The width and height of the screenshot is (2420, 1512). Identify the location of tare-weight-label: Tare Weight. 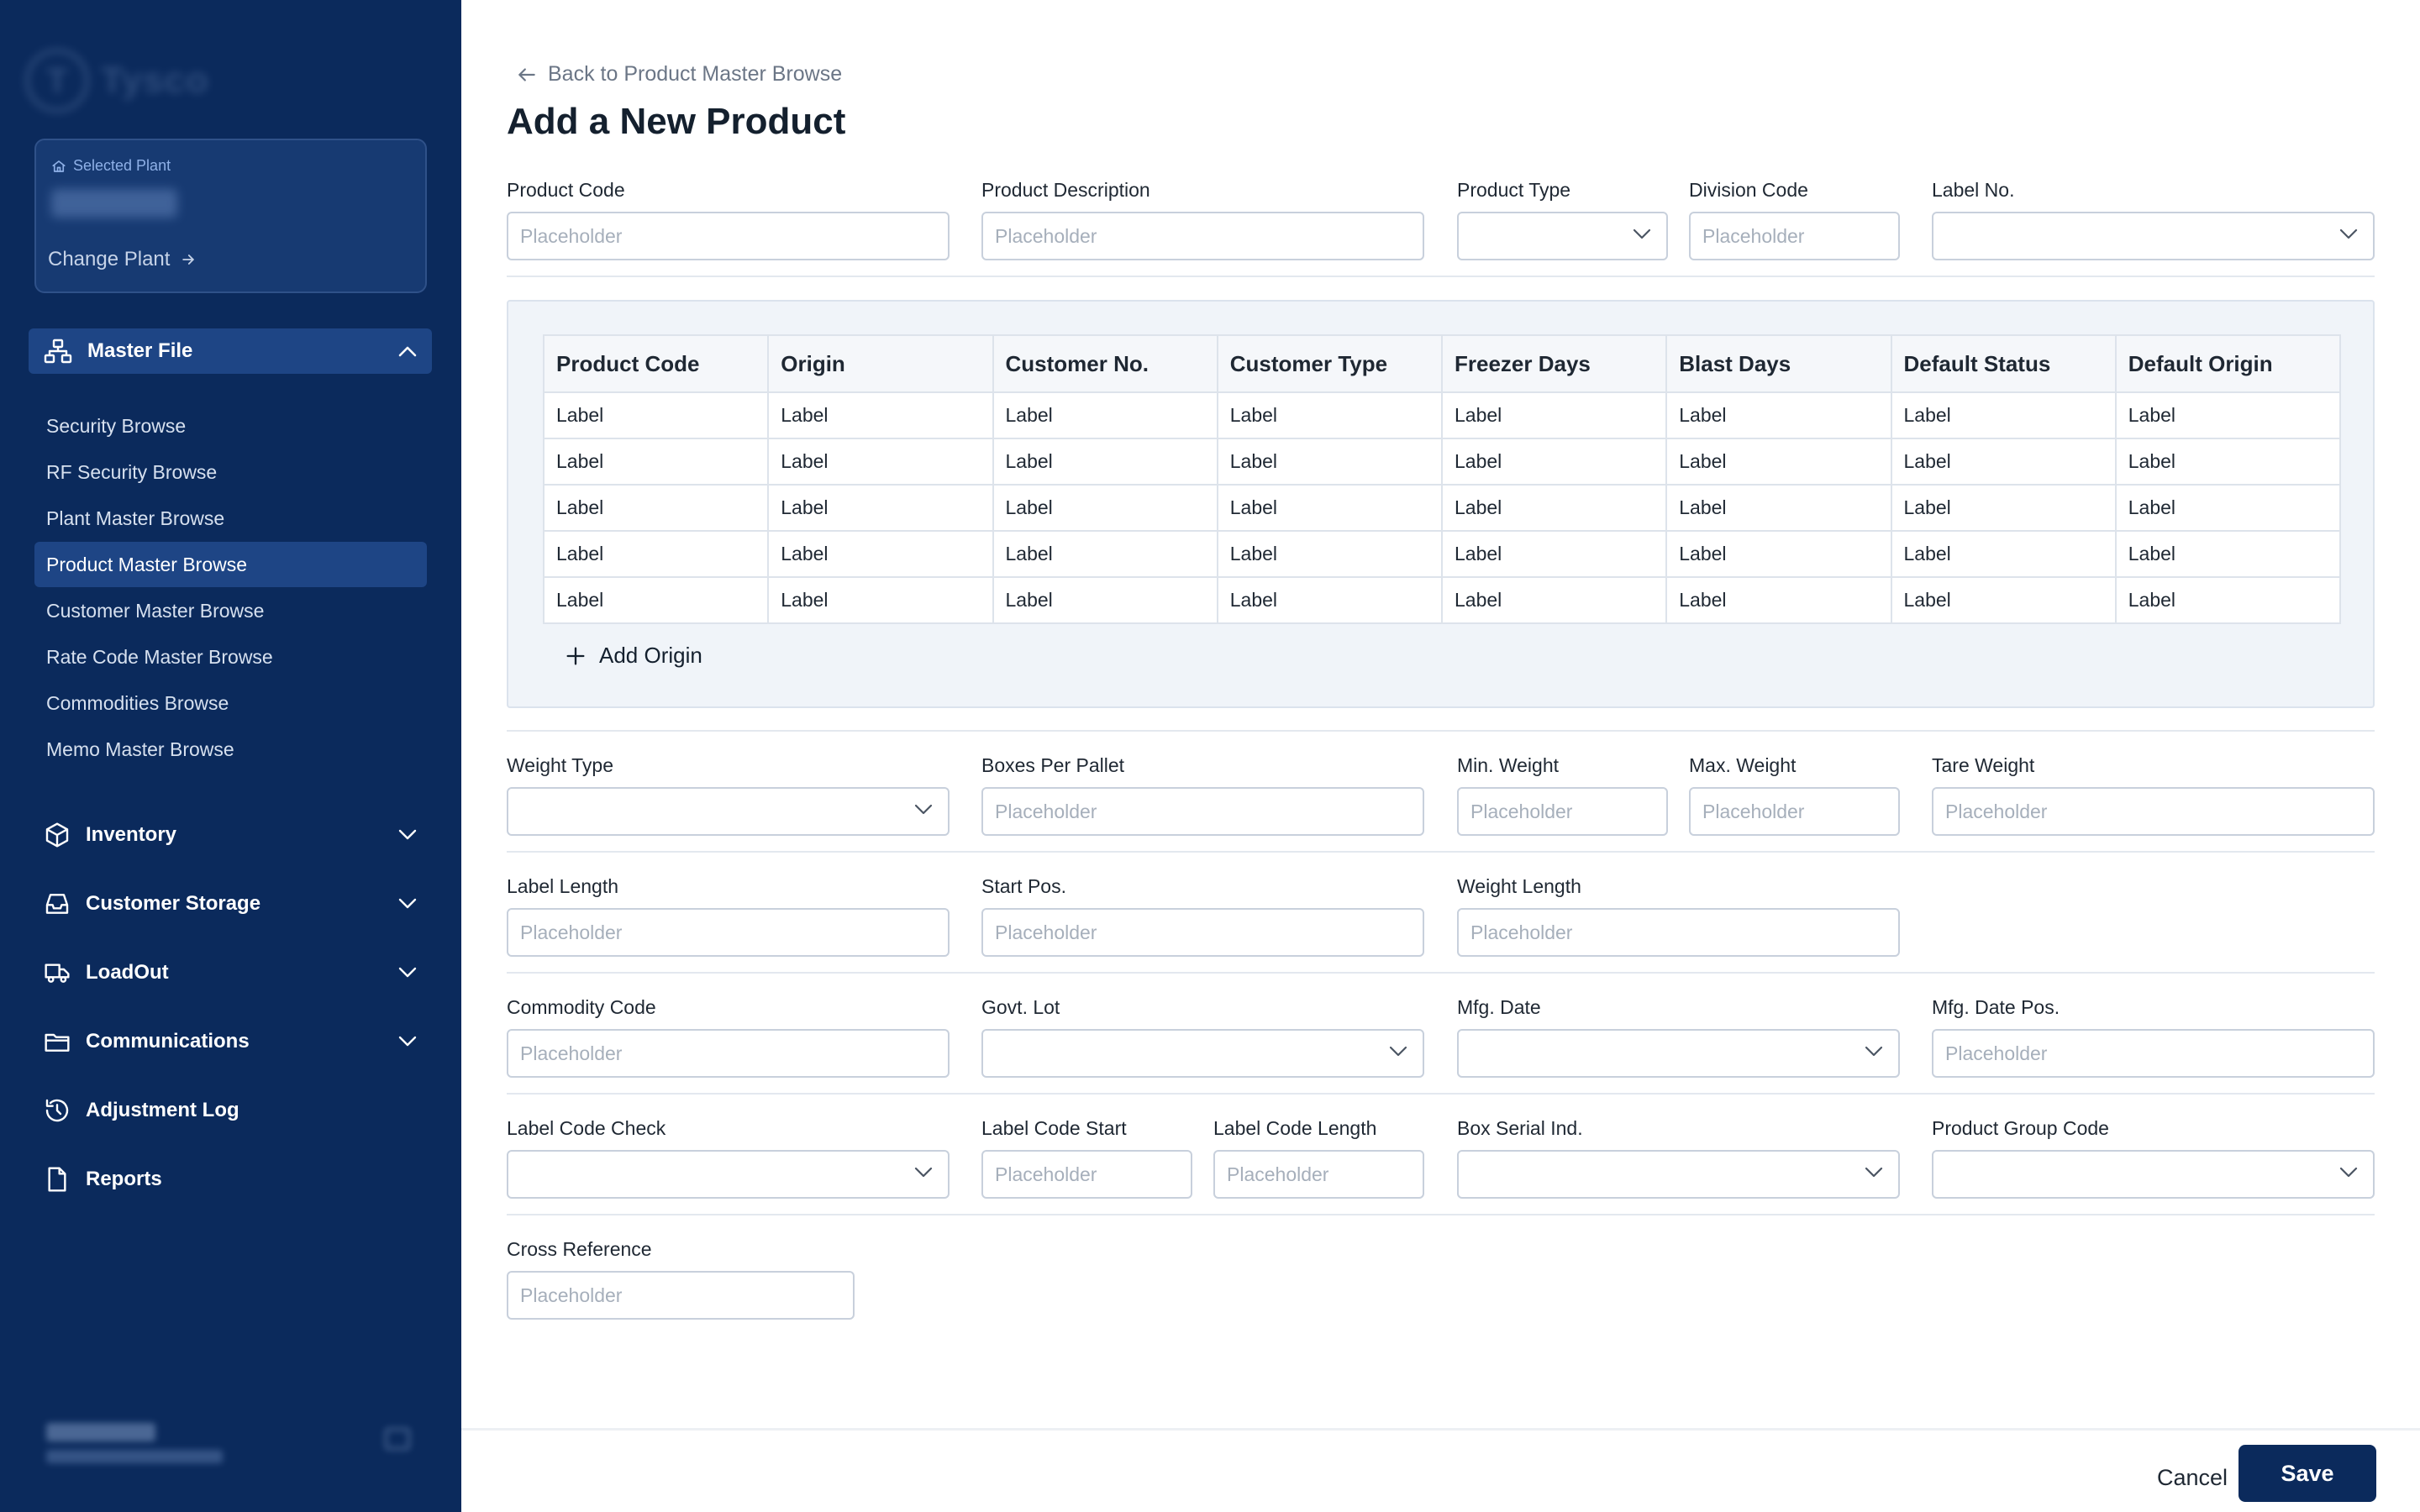
(1983, 765).